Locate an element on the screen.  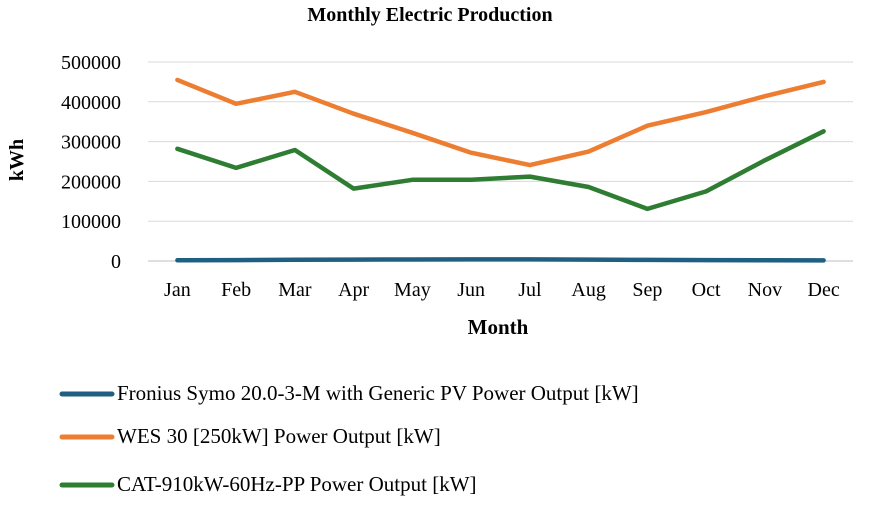
x-tick-label: Mar is located at coordinates (295, 290).